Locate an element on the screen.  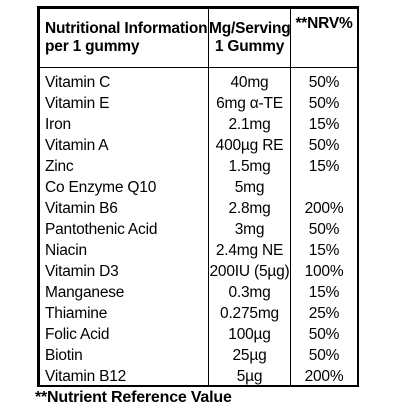
table-row: Pantothenic Acid 3mg 50% is located at coordinates (198, 229).